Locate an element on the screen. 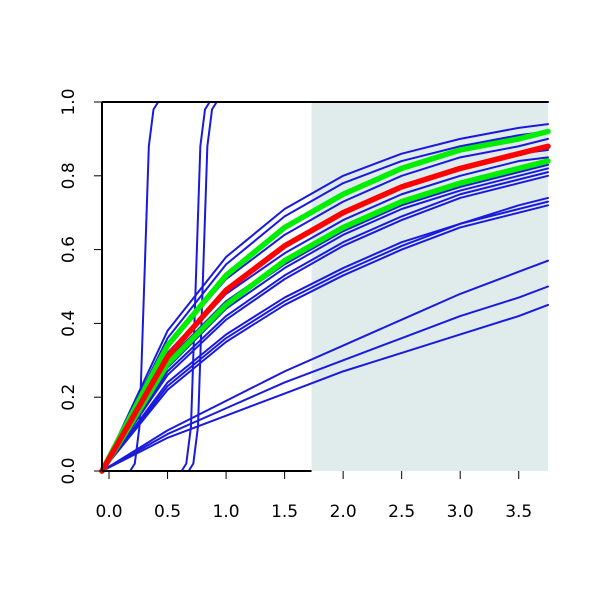  x-tick-label: 2.0 is located at coordinates (343, 512).